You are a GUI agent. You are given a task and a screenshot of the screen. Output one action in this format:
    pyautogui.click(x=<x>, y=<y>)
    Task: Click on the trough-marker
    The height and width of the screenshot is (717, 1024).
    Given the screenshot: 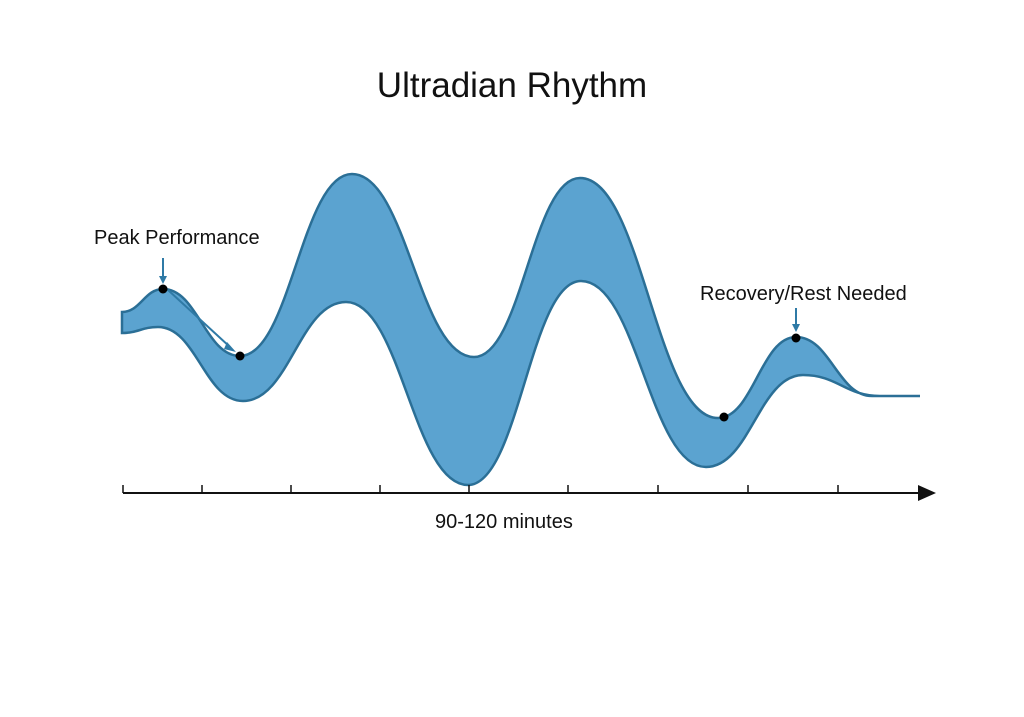 What is the action you would take?
    pyautogui.click(x=724, y=417)
    